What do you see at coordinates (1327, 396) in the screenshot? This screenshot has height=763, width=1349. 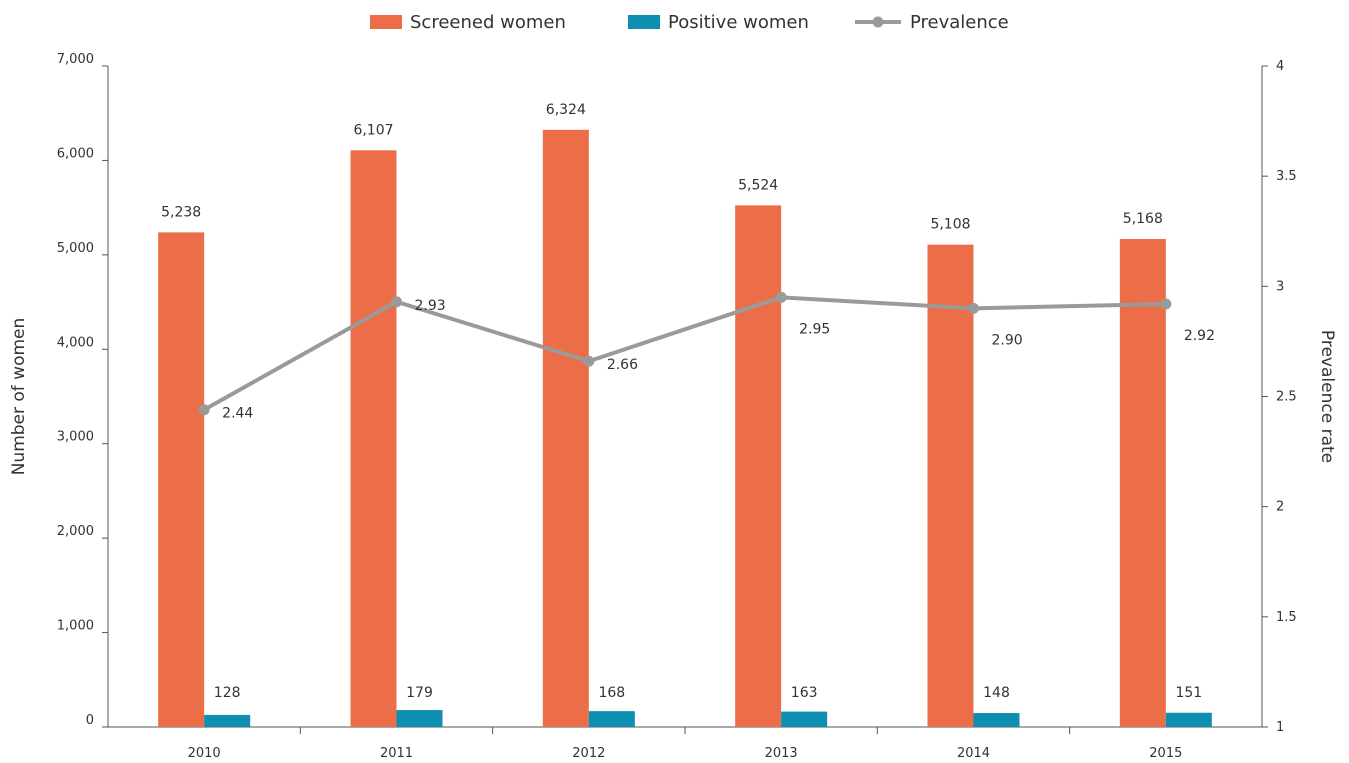 I see `y2-axis-title: Prevalence rate` at bounding box center [1327, 396].